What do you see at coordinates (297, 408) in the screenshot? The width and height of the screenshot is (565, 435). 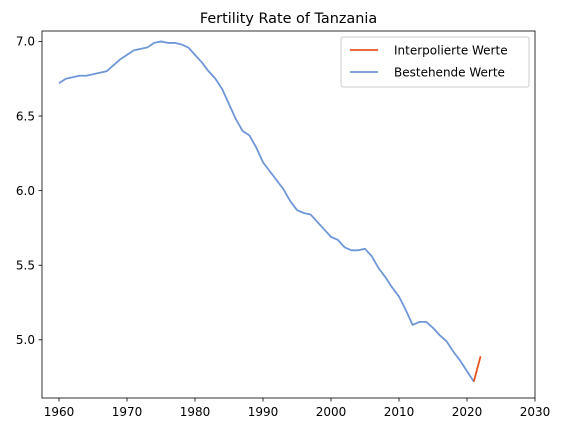 I see `x-axis: 1960 1970 1980 1990 2000 2010 2020 2030` at bounding box center [297, 408].